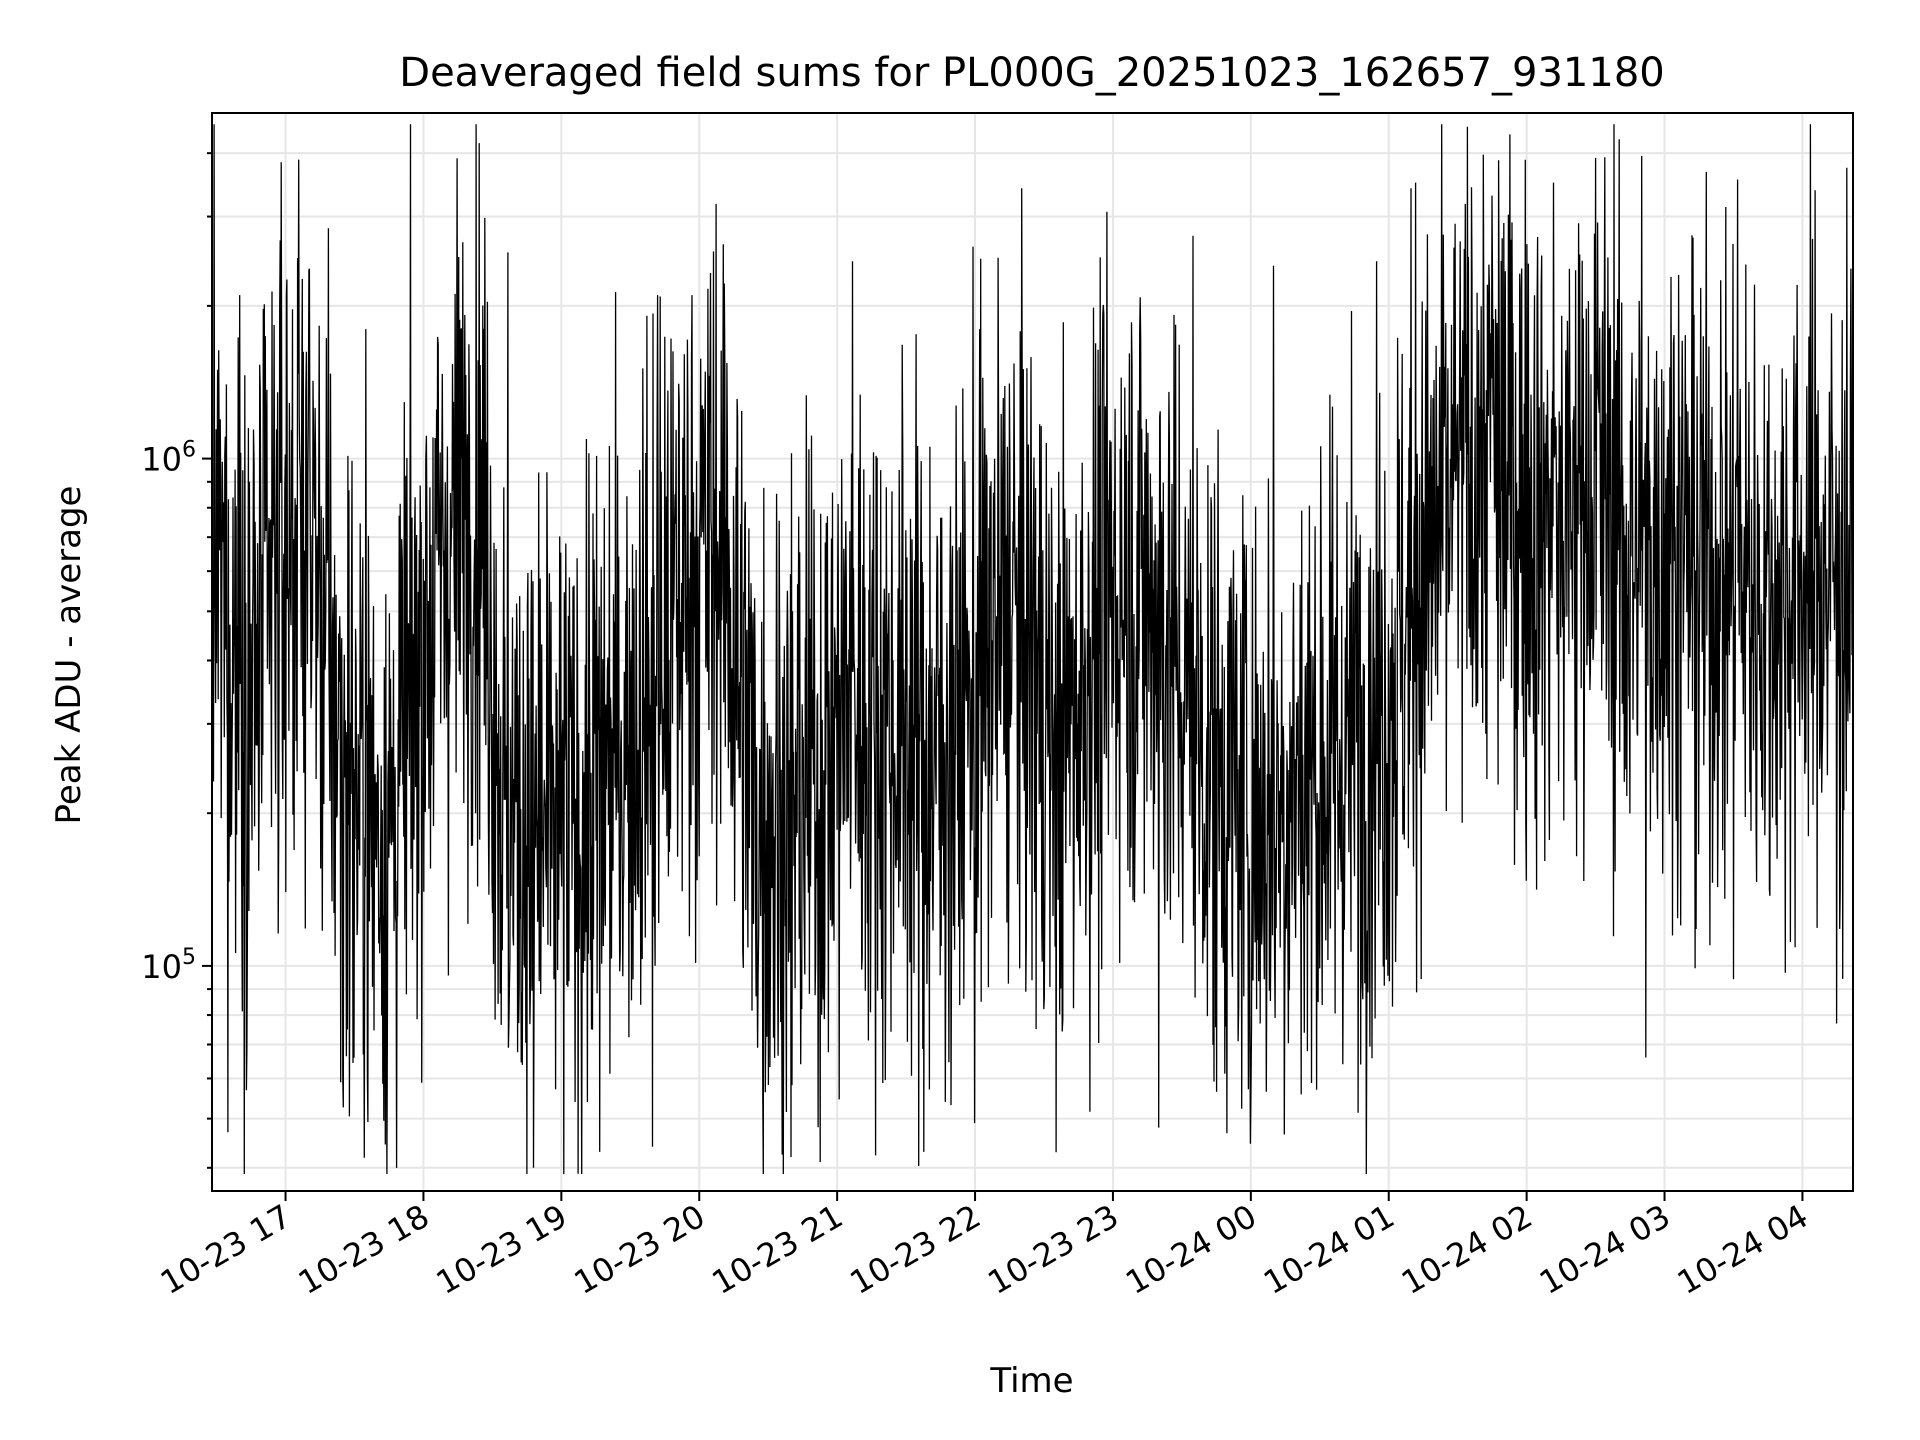  What do you see at coordinates (189, 450) in the screenshot?
I see `y-tick-exponent: 6` at bounding box center [189, 450].